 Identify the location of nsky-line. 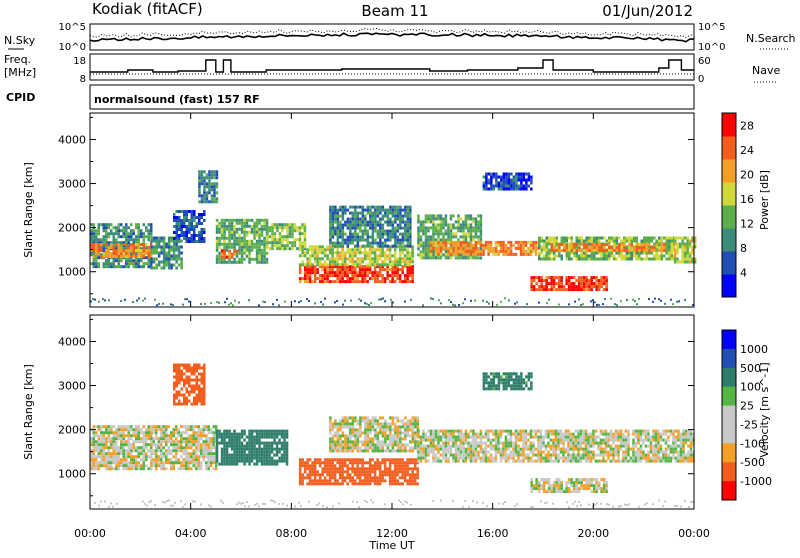
(392, 37).